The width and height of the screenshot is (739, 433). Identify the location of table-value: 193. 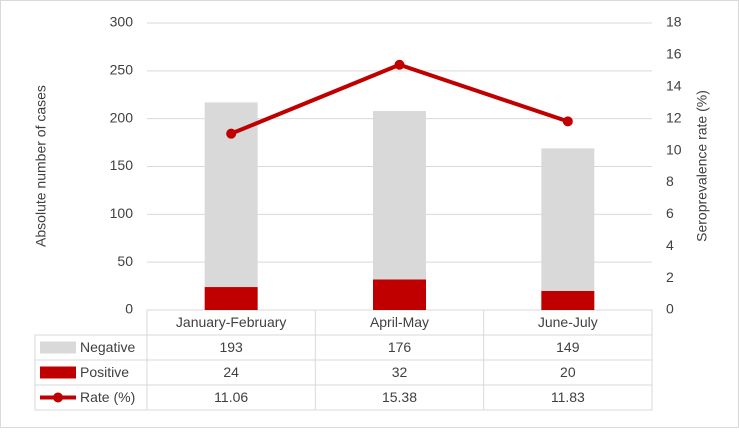
(231, 347).